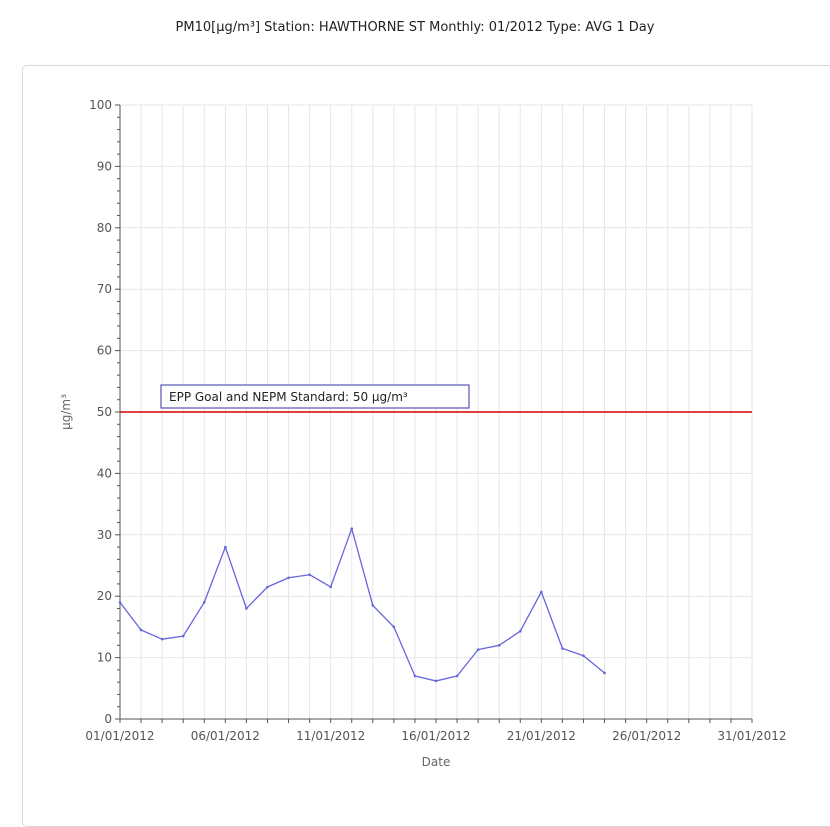 Image resolution: width=830 pixels, height=827 pixels. What do you see at coordinates (104, 351) in the screenshot?
I see `y-tick-label: 60` at bounding box center [104, 351].